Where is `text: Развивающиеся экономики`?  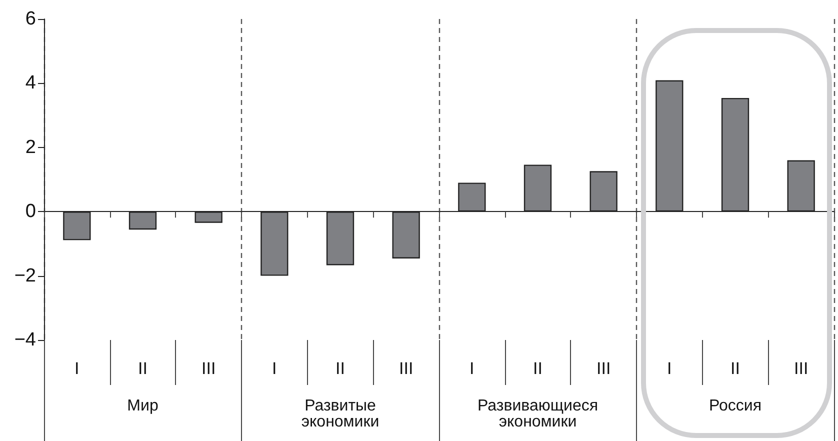
text: Развивающиеся экономики is located at coordinates (537, 414).